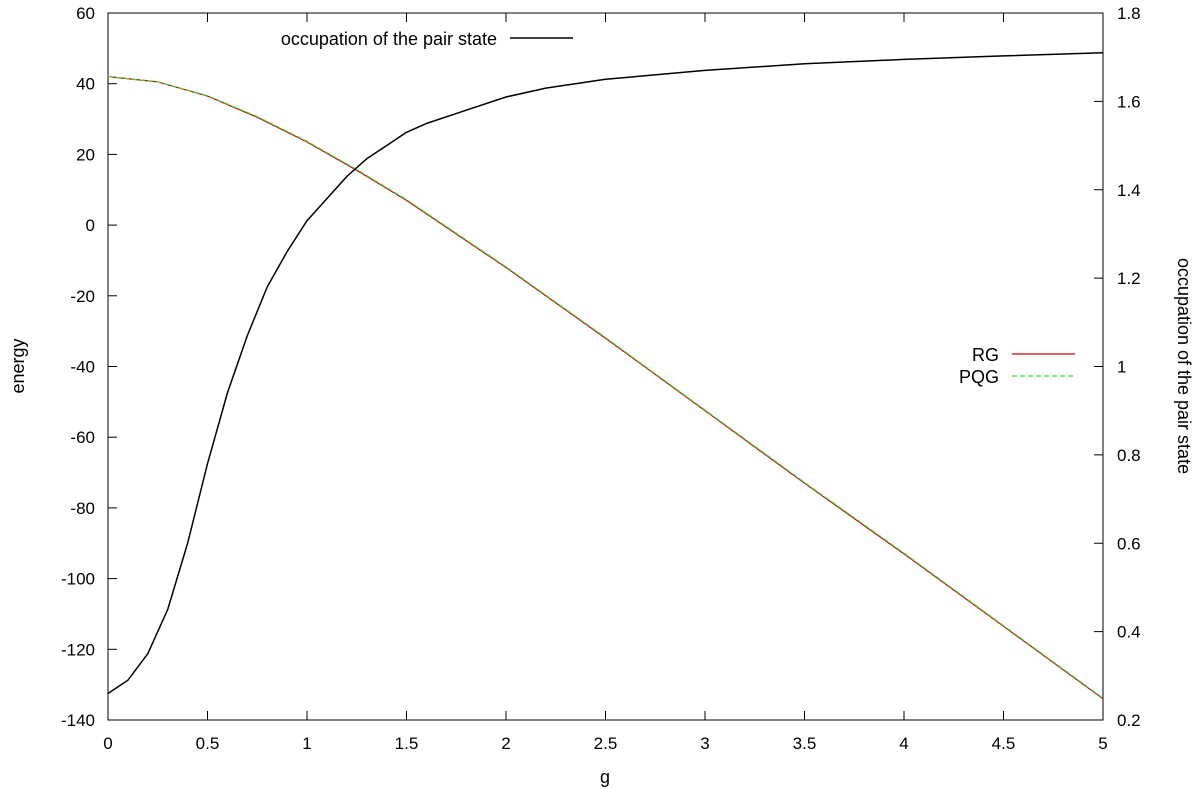 This screenshot has width=1202, height=789. I want to click on y-right-tick-label: 1, so click(1121, 367).